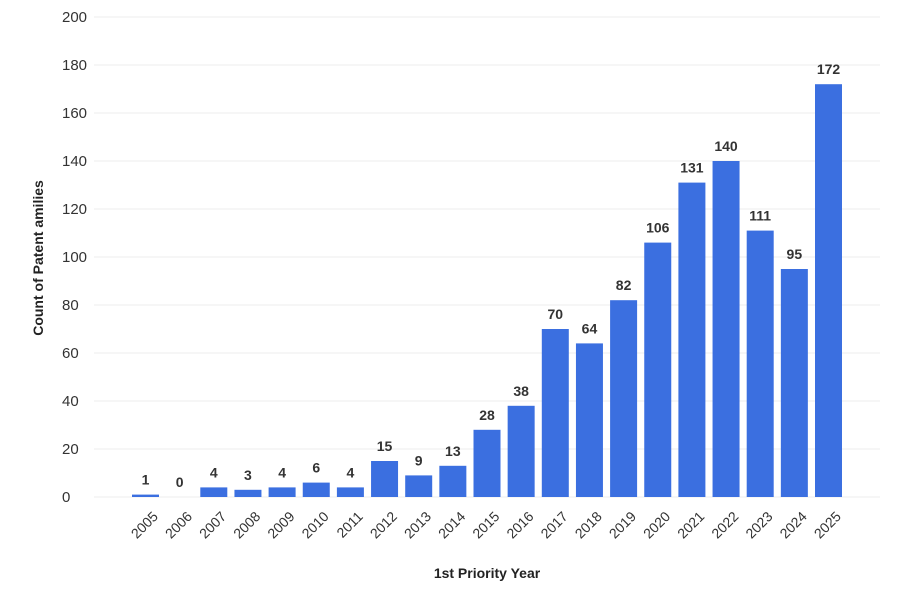 This screenshot has height=608, width=908. I want to click on x-axis-title: 1st Priority Year, so click(487, 573).